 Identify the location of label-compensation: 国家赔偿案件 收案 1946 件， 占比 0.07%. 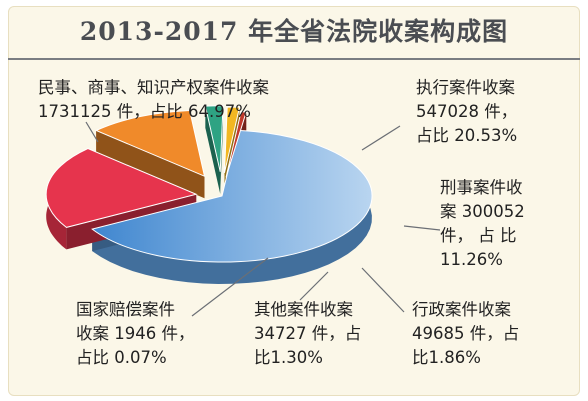
(135, 334).